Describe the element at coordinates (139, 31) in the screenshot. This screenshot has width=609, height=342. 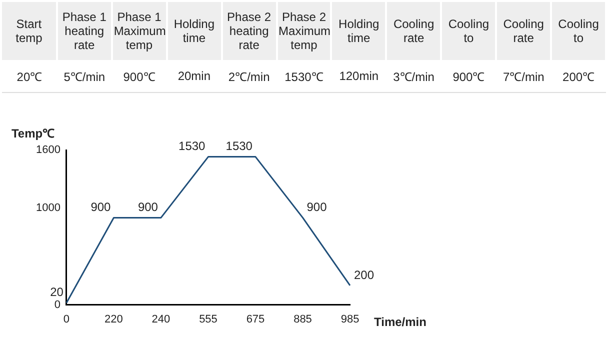
I see `text: Phase 1 Maximum temp` at that location.